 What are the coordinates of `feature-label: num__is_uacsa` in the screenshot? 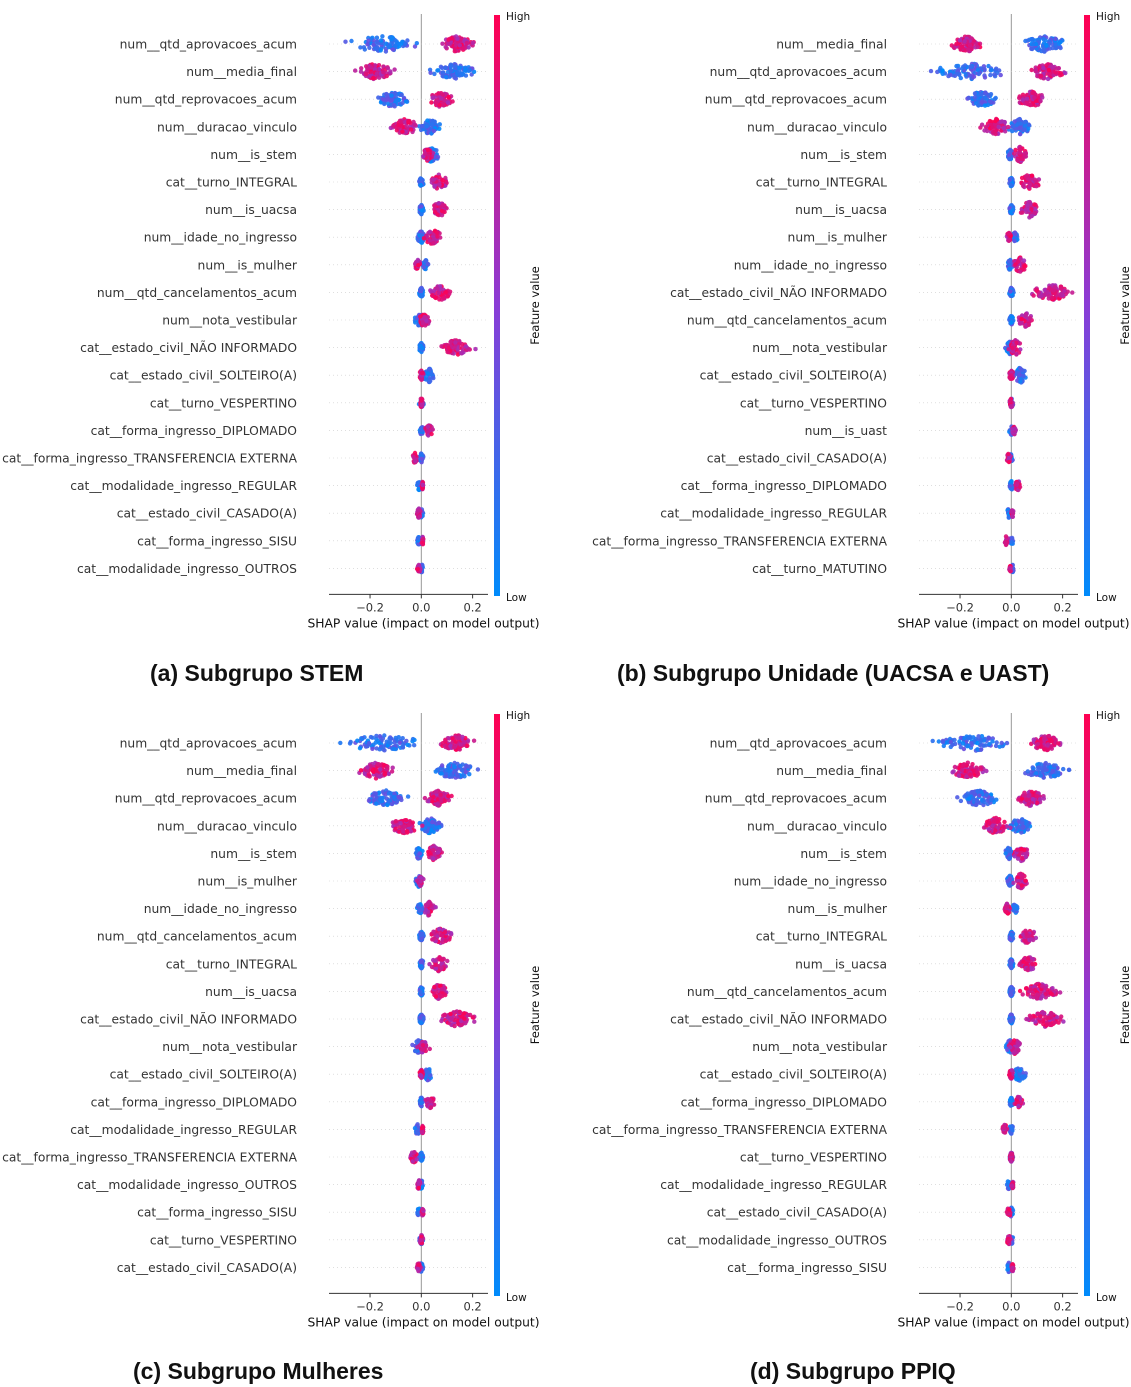 It's located at (841, 210).